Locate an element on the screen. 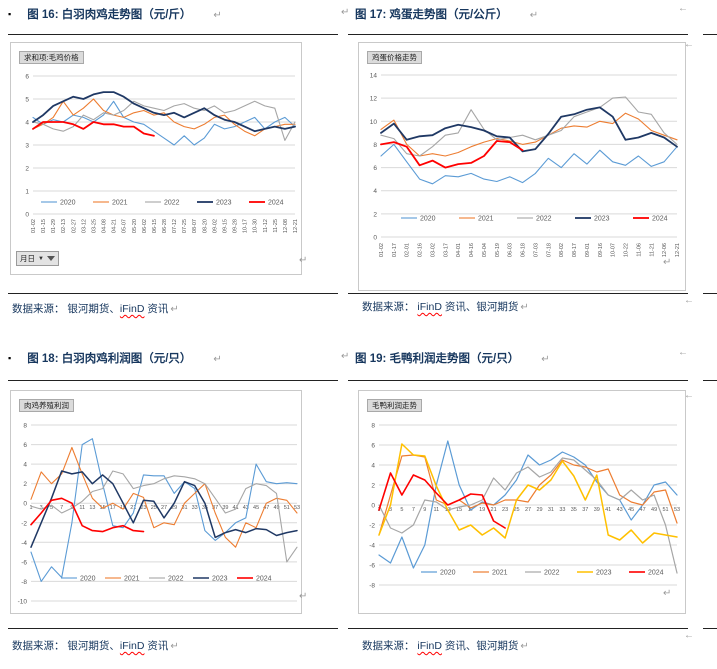 The height and width of the screenshot is (669, 717). source-prefix: 数据来源： 银河期货、 is located at coordinates (66, 646).